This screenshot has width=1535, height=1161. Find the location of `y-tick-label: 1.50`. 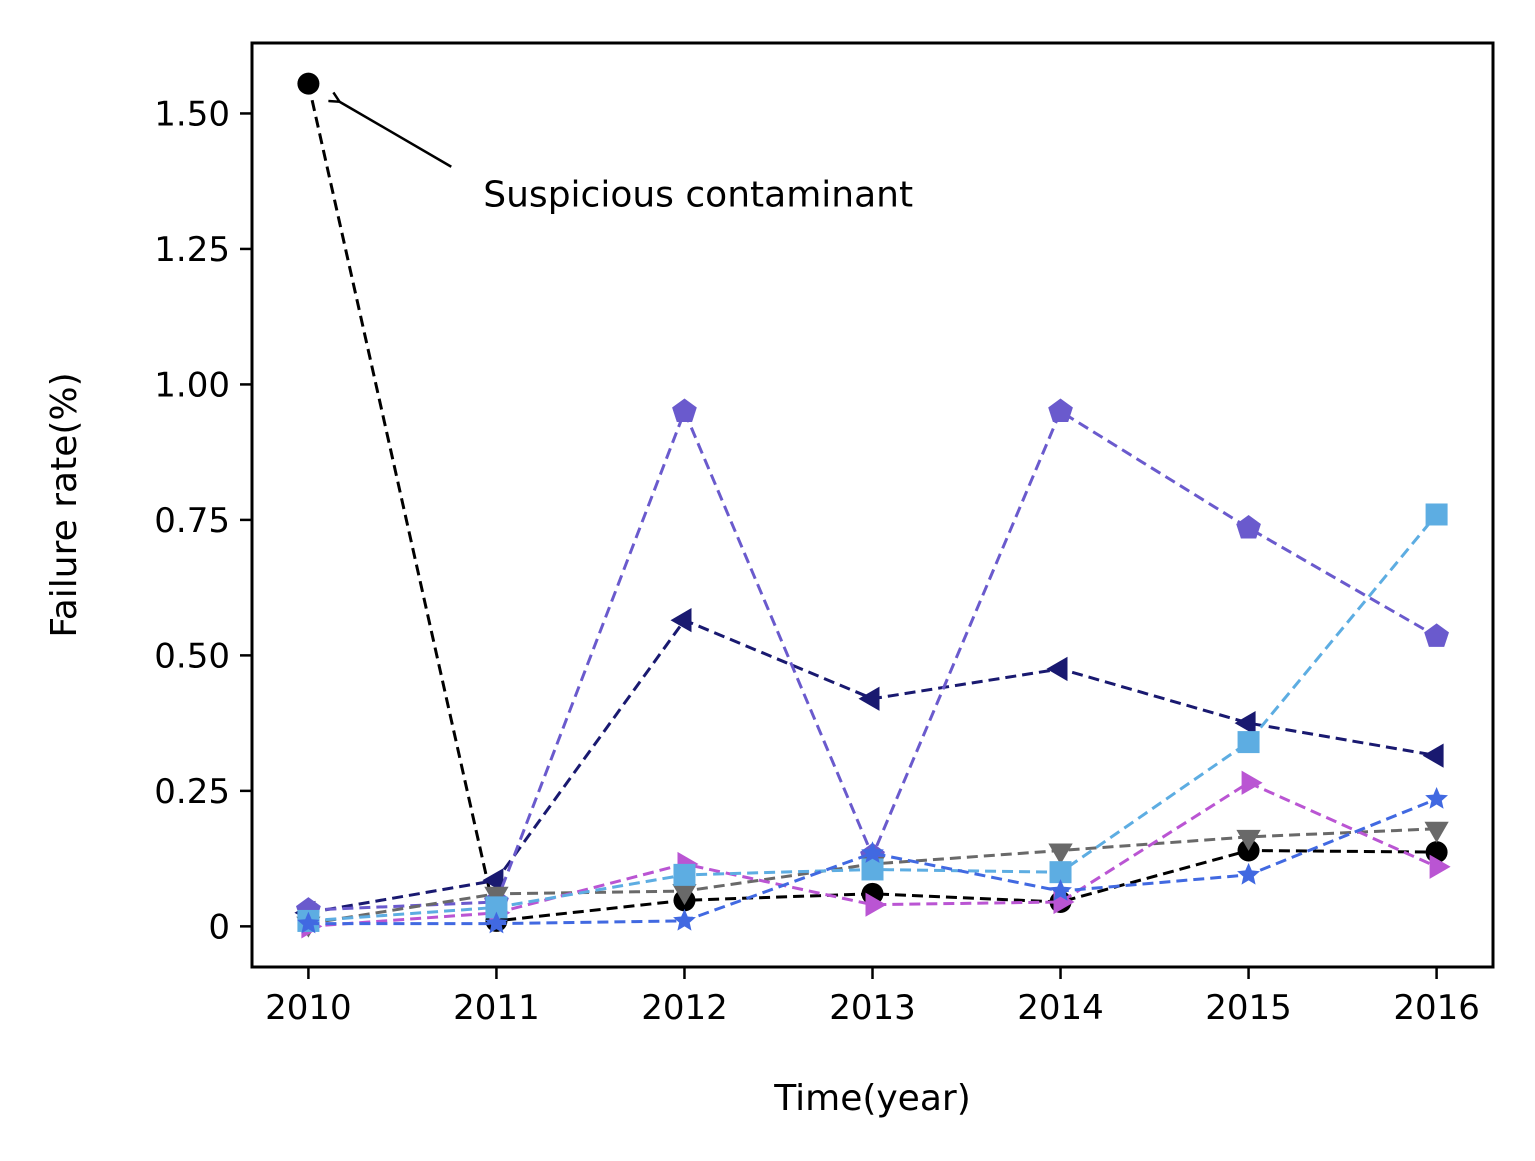

y-tick-label: 1.50 is located at coordinates (192, 114).